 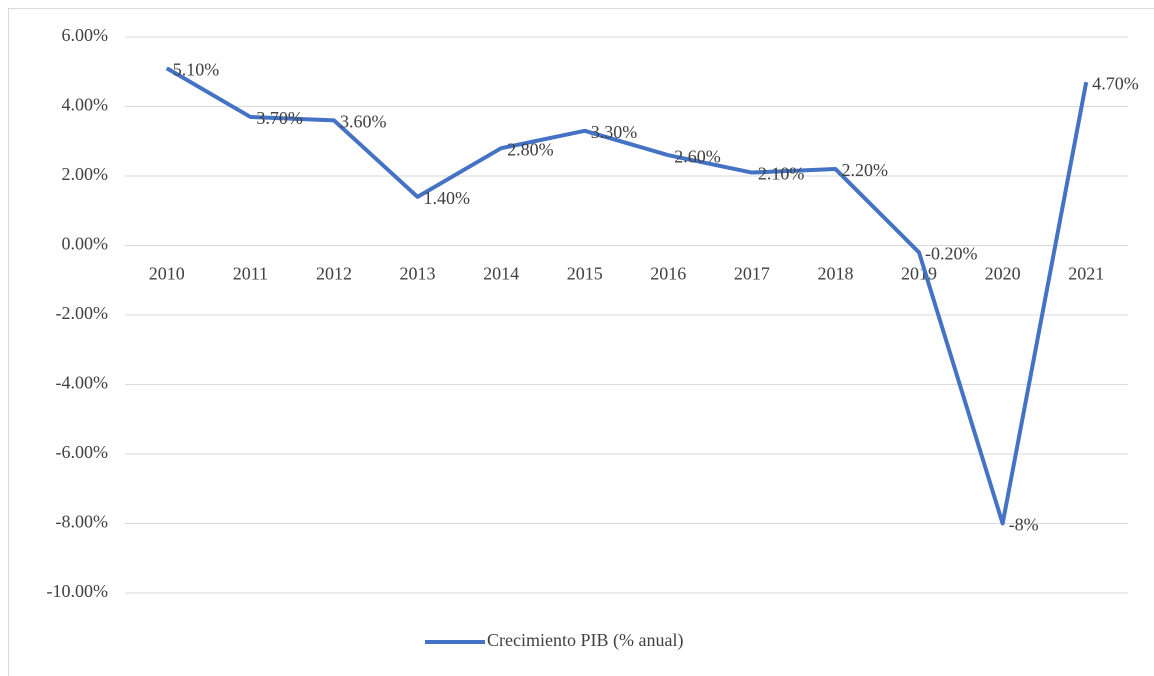 What do you see at coordinates (1024, 525) in the screenshot?
I see `data-label: -8%` at bounding box center [1024, 525].